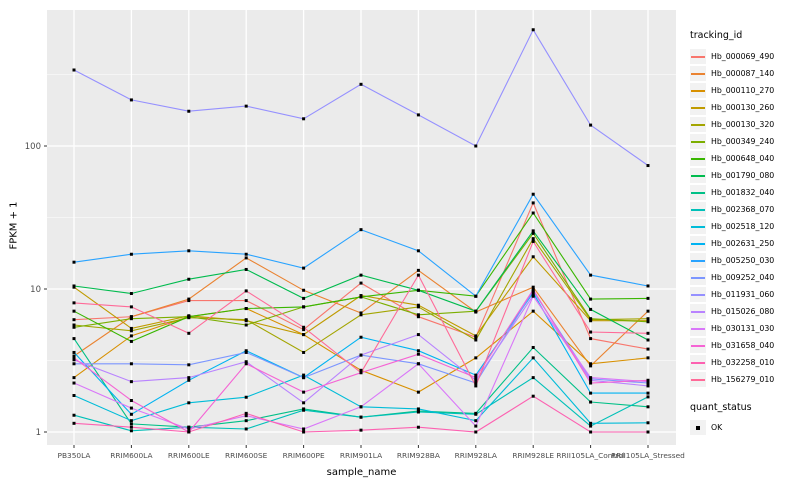  What do you see at coordinates (743, 107) in the screenshot?
I see `legend-item-label: Hb_000130_260` at bounding box center [743, 107].